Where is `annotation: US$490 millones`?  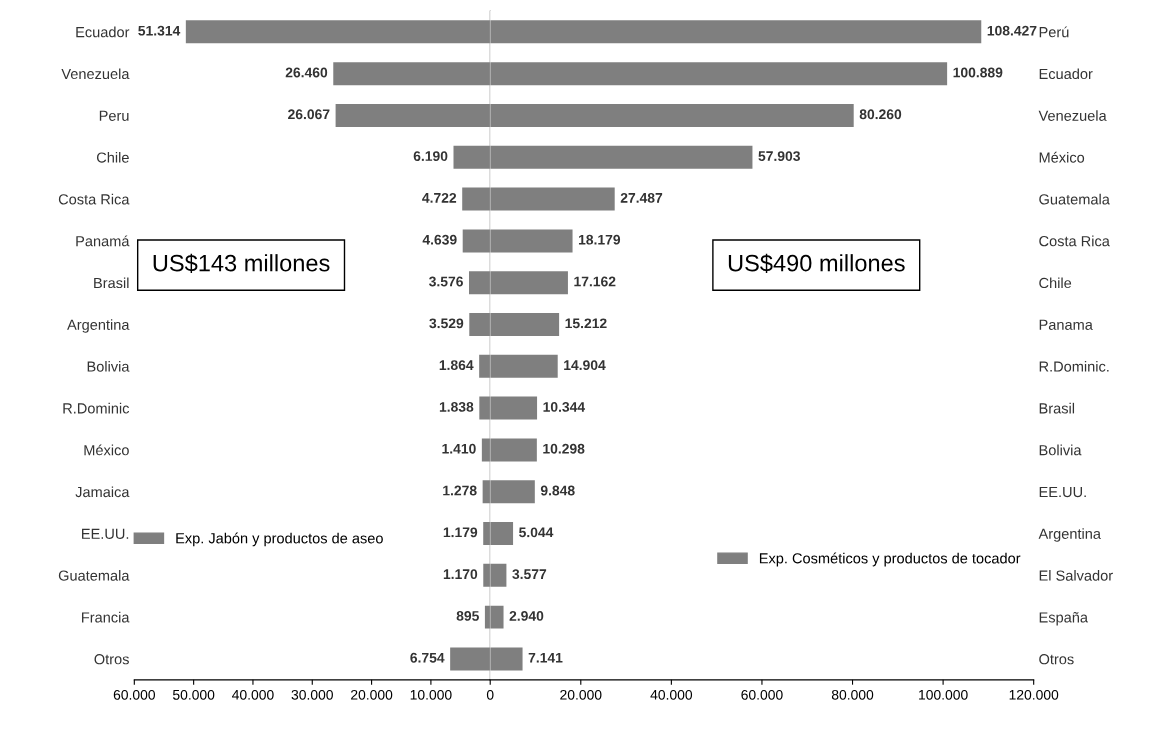 annotation: US$490 millones is located at coordinates (816, 263).